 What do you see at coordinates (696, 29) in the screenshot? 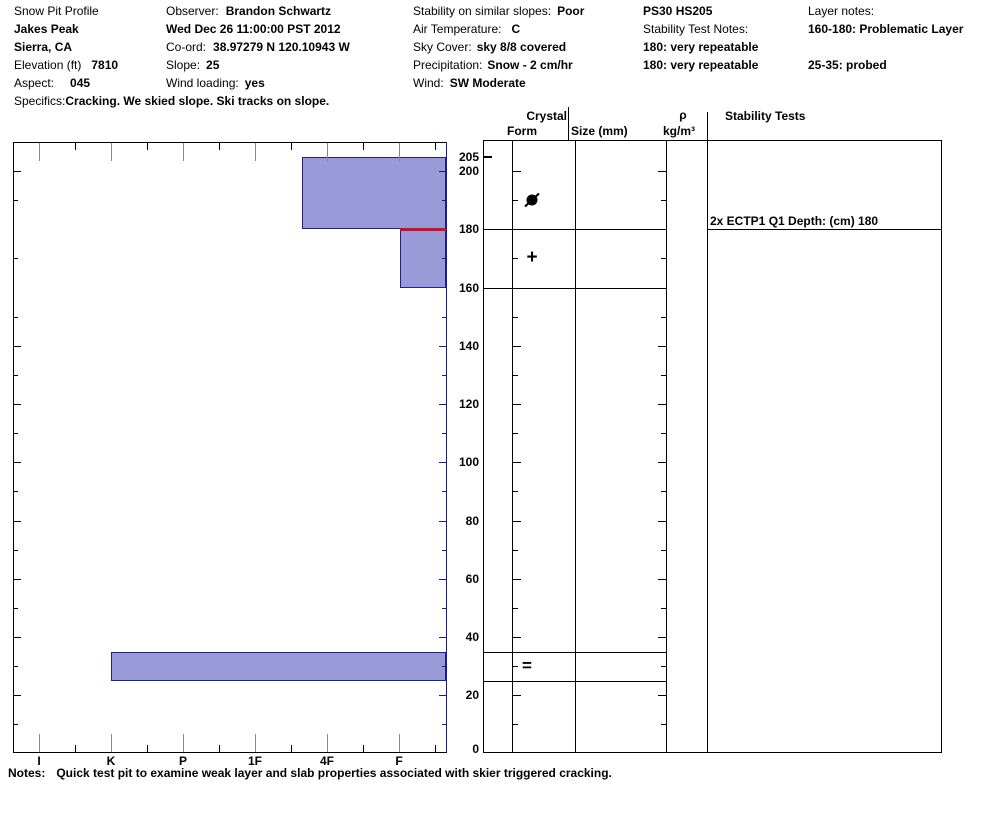
I see `header-label: Stability Test Notes:` at bounding box center [696, 29].